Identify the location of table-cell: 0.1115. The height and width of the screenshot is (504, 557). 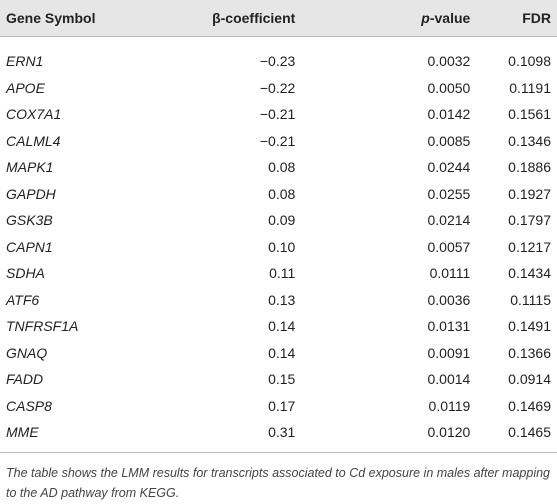
(530, 299).